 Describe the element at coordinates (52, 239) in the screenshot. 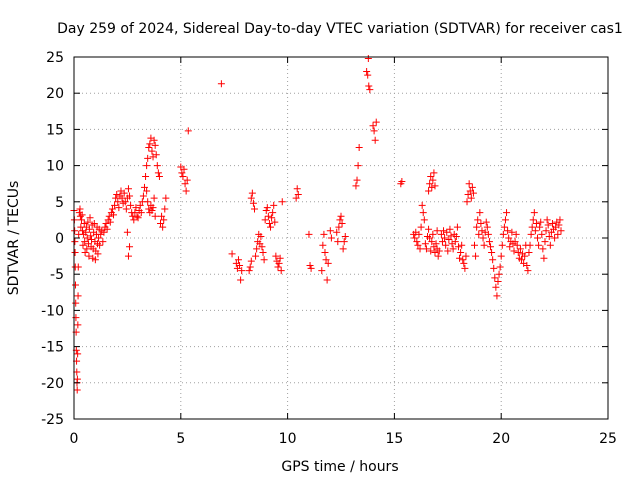

I see `y-tick-labels: -25 -20 -15 -10 -5 0 5 10 15 20 25` at that location.